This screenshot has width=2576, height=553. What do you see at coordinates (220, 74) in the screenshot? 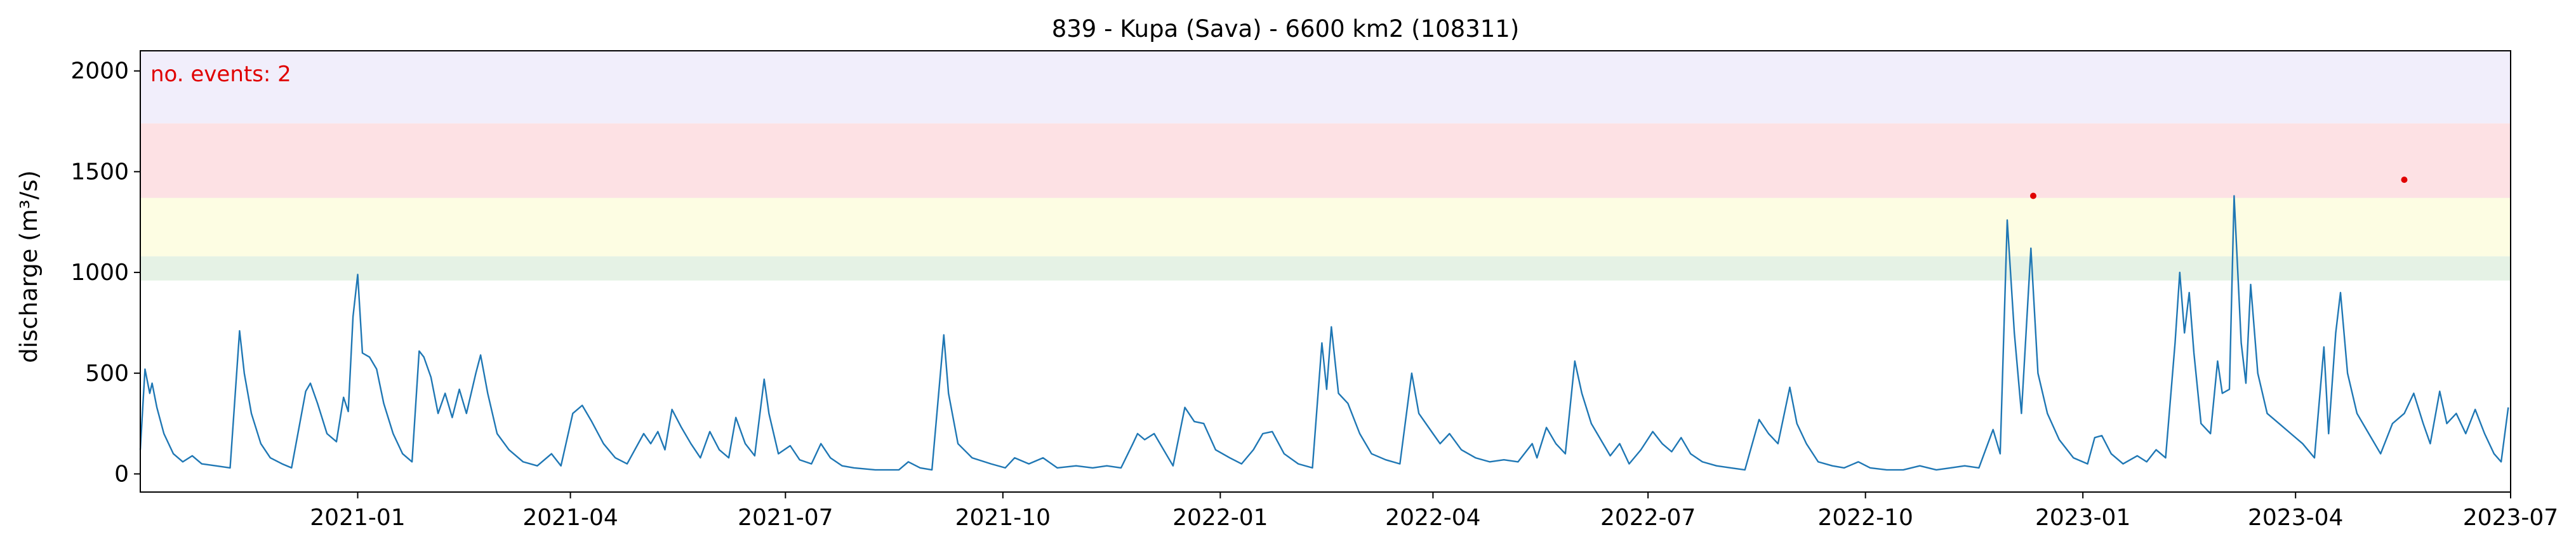
I see `events-count-annotation: no. events: 2` at bounding box center [220, 74].